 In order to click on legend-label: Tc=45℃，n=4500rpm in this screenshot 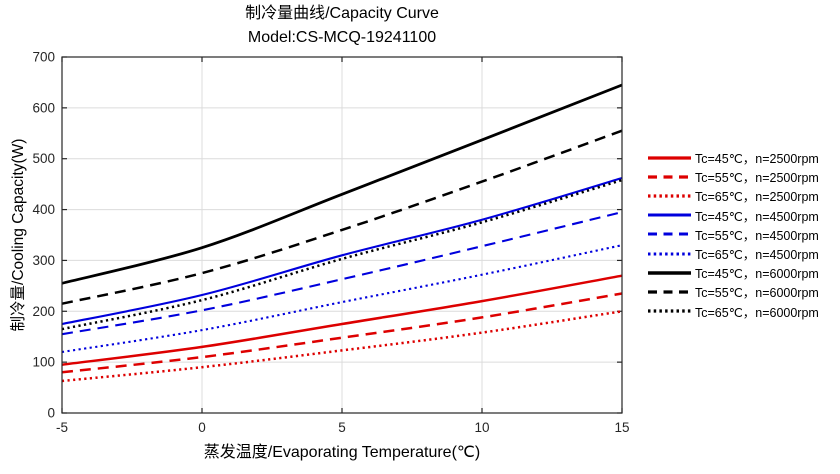, I will do `click(757, 216)`.